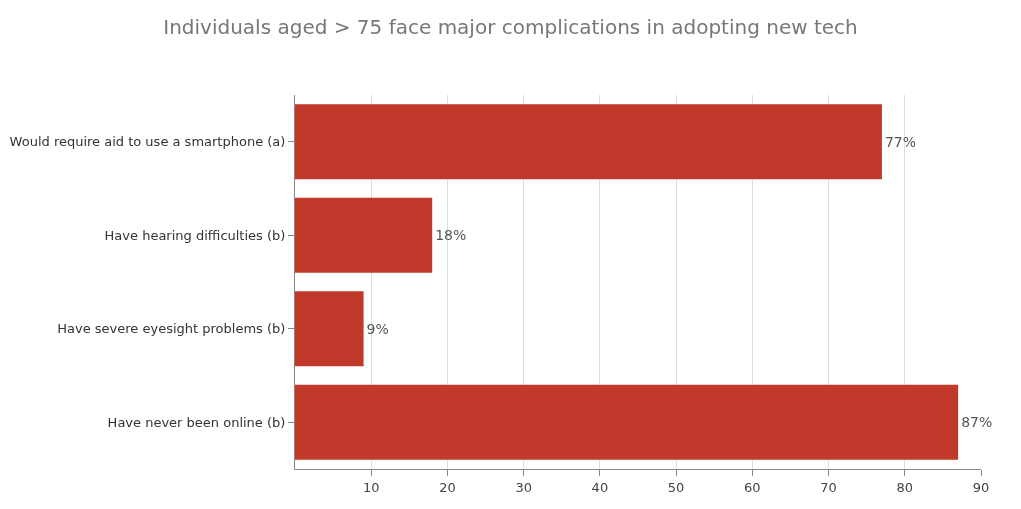 The width and height of the screenshot is (1021, 509). I want to click on data-label: 18%, so click(451, 235).